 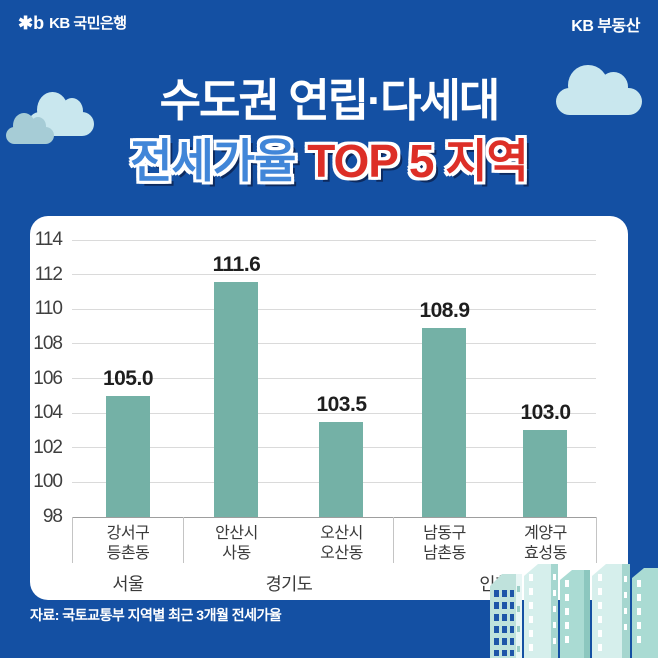 What do you see at coordinates (341, 404) in the screenshot?
I see `bar-value-label: 103.5` at bounding box center [341, 404].